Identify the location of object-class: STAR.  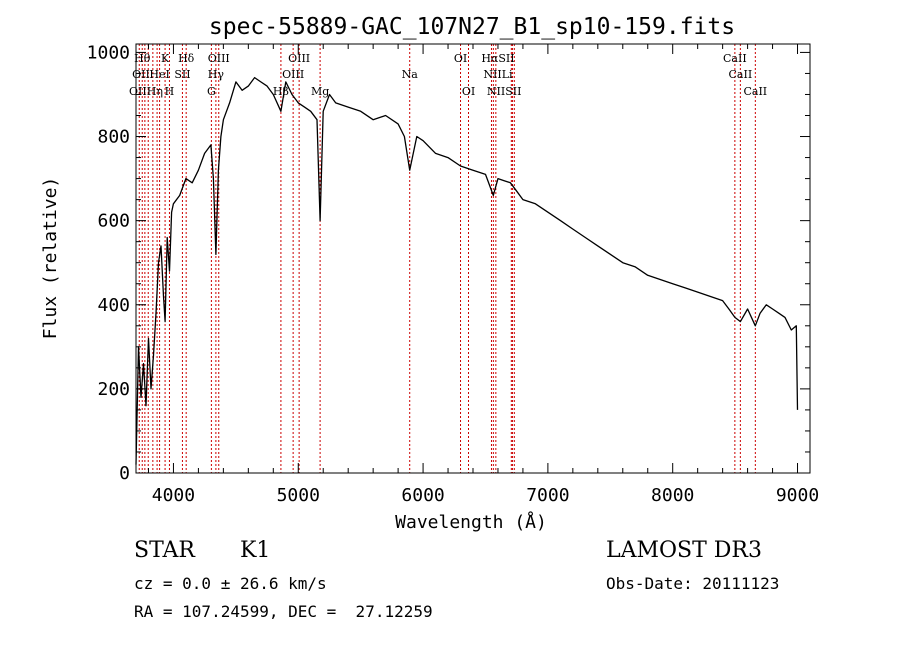
(164, 550).